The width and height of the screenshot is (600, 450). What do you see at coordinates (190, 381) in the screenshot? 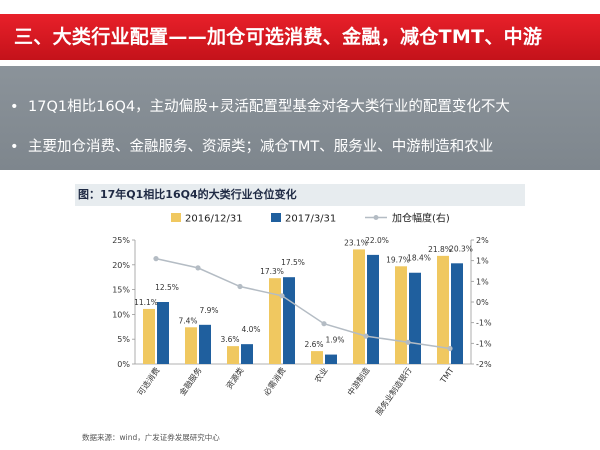
I see `x-tick-label: 金融服务` at bounding box center [190, 381].